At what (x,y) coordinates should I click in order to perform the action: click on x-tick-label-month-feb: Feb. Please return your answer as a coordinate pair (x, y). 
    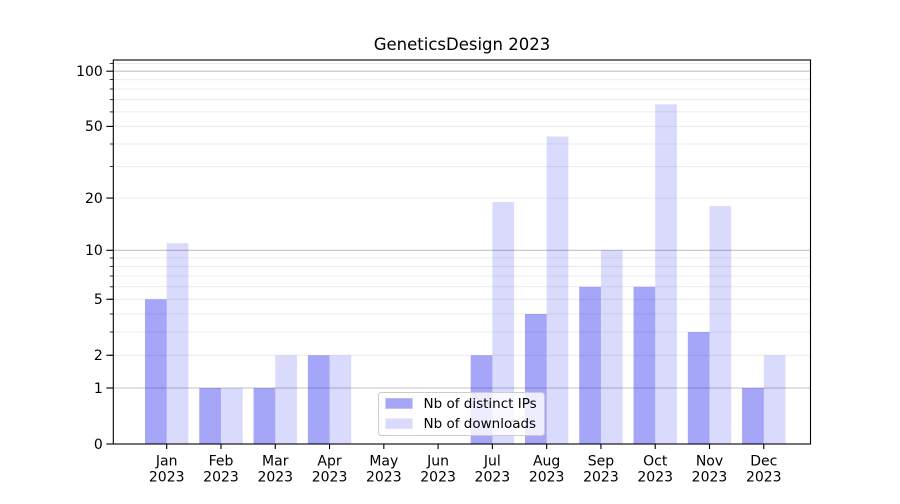
    Looking at the image, I should click on (221, 462).